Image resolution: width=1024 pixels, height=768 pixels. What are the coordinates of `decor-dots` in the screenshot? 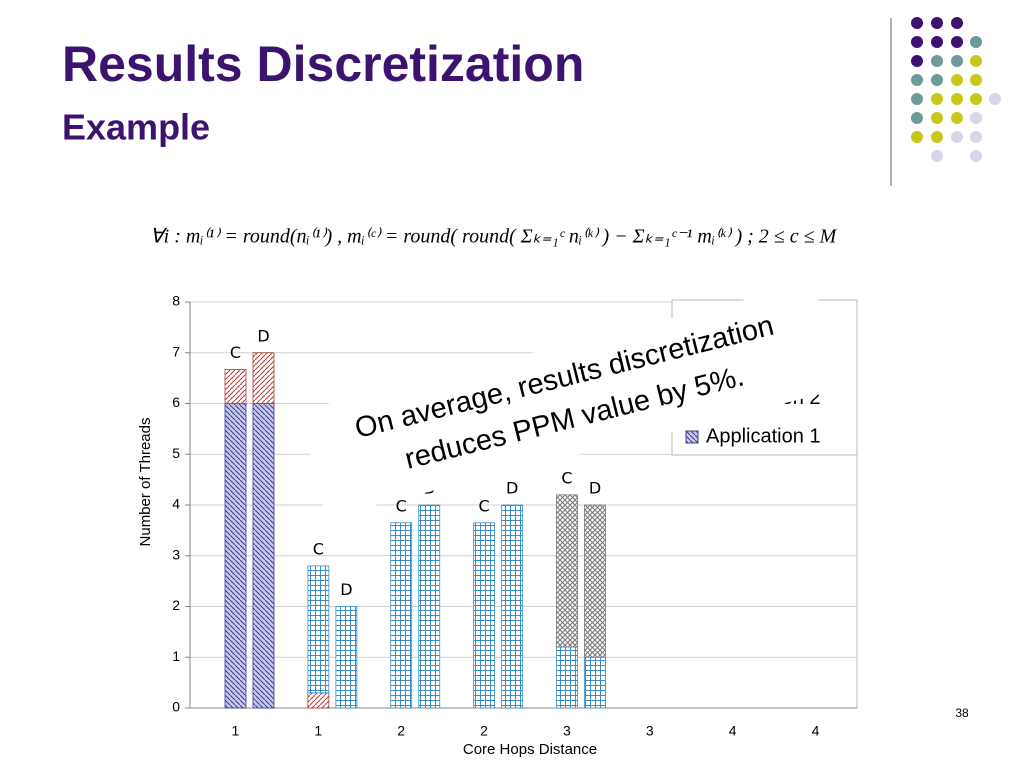 It's located at (956, 89).